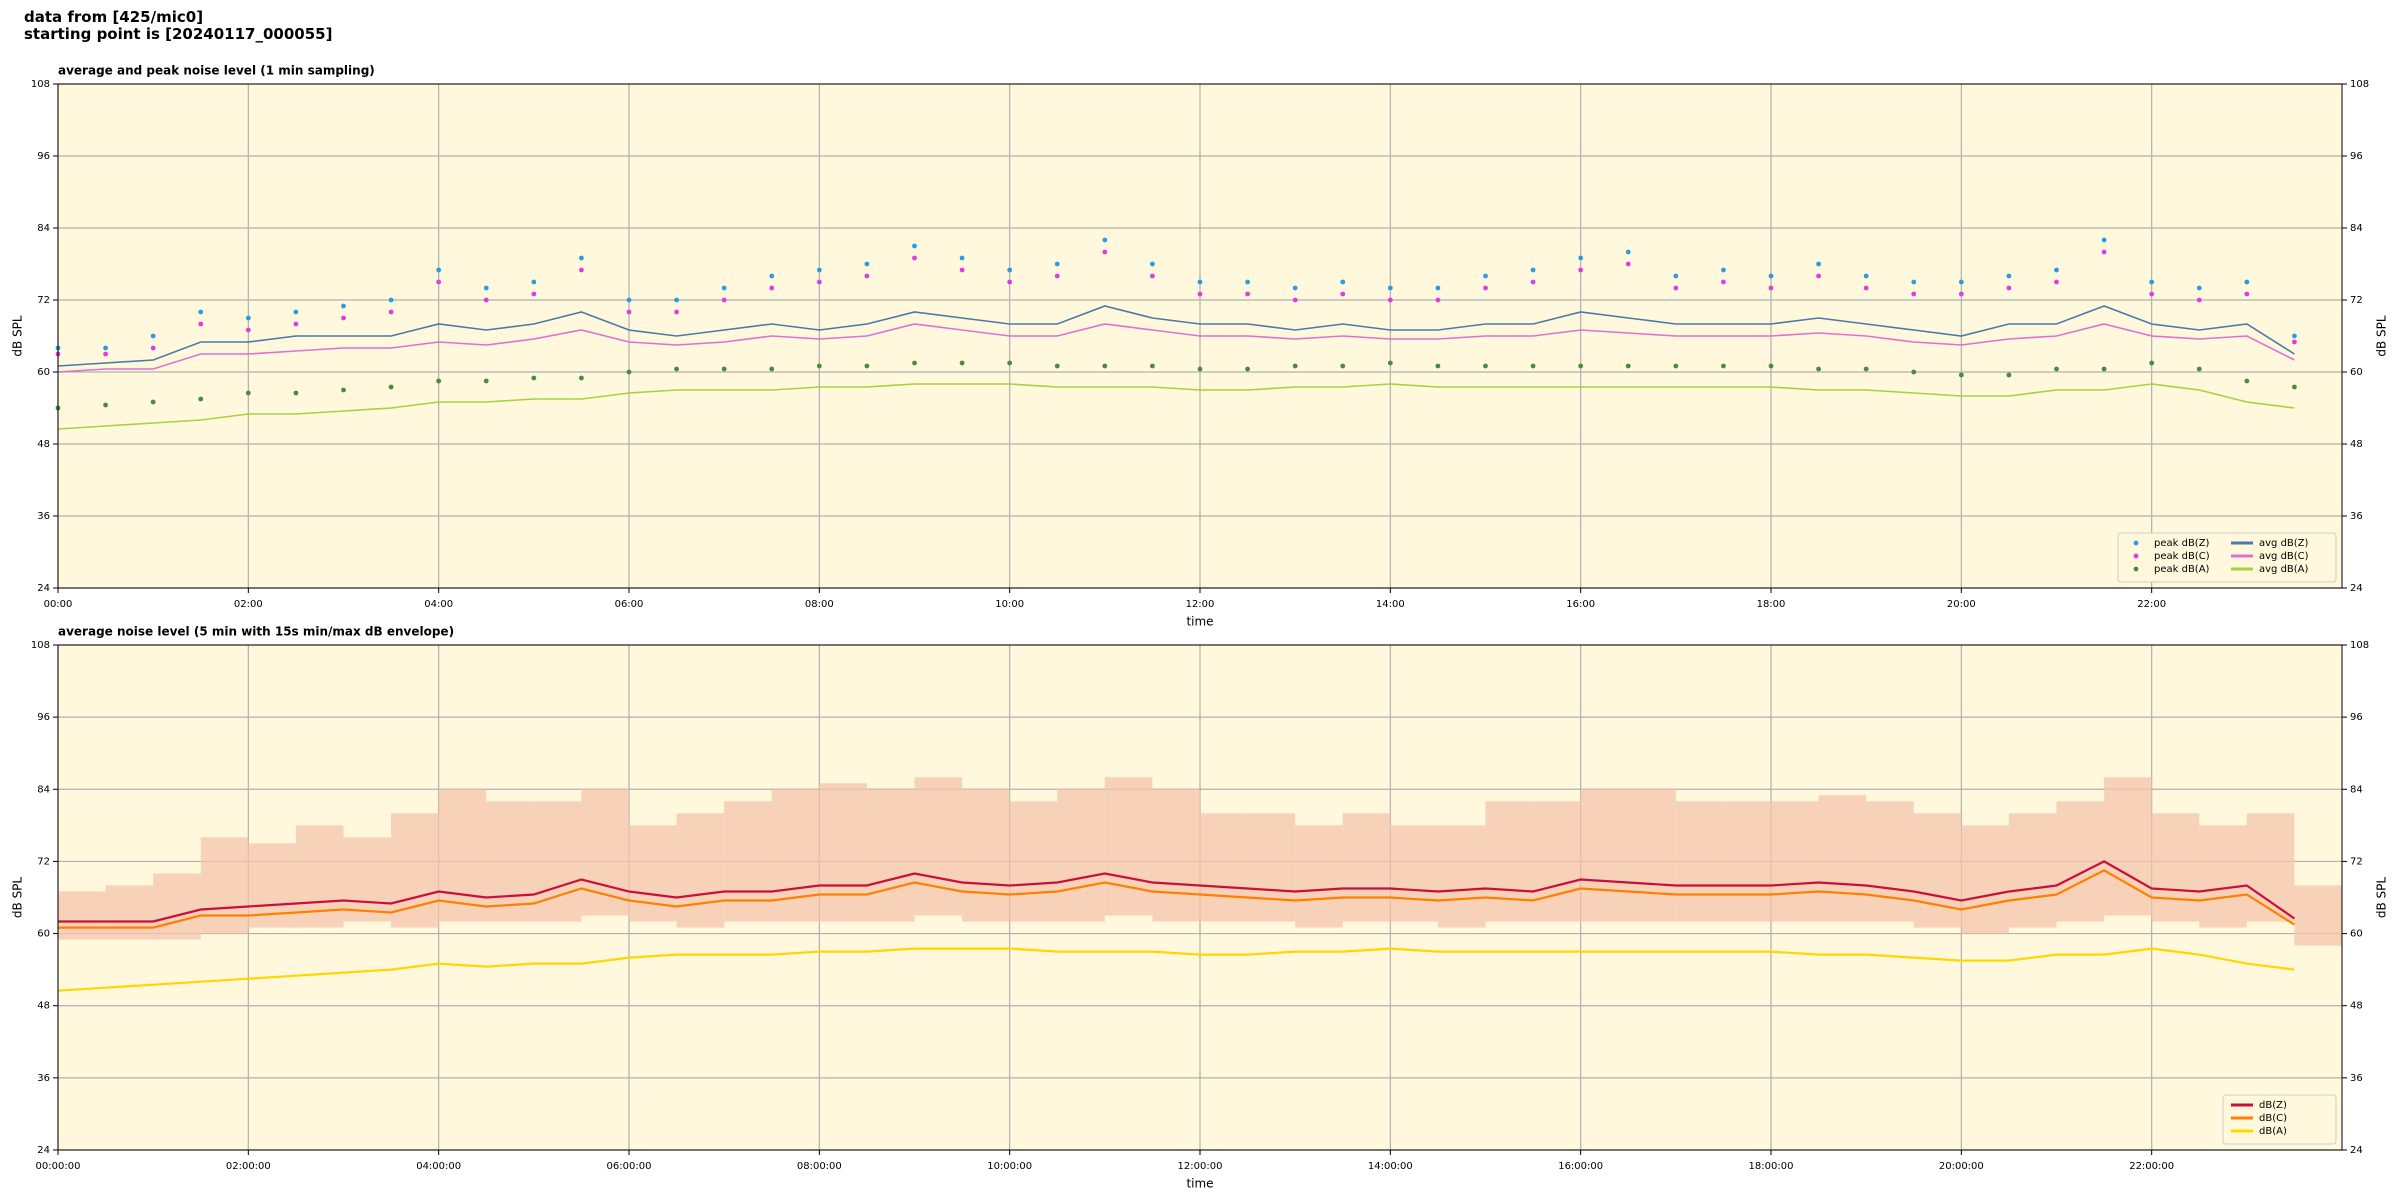 The image size is (2400, 1200). What do you see at coordinates (1961, 1166) in the screenshot?
I see `x-tick-label: 20:00:00` at bounding box center [1961, 1166].